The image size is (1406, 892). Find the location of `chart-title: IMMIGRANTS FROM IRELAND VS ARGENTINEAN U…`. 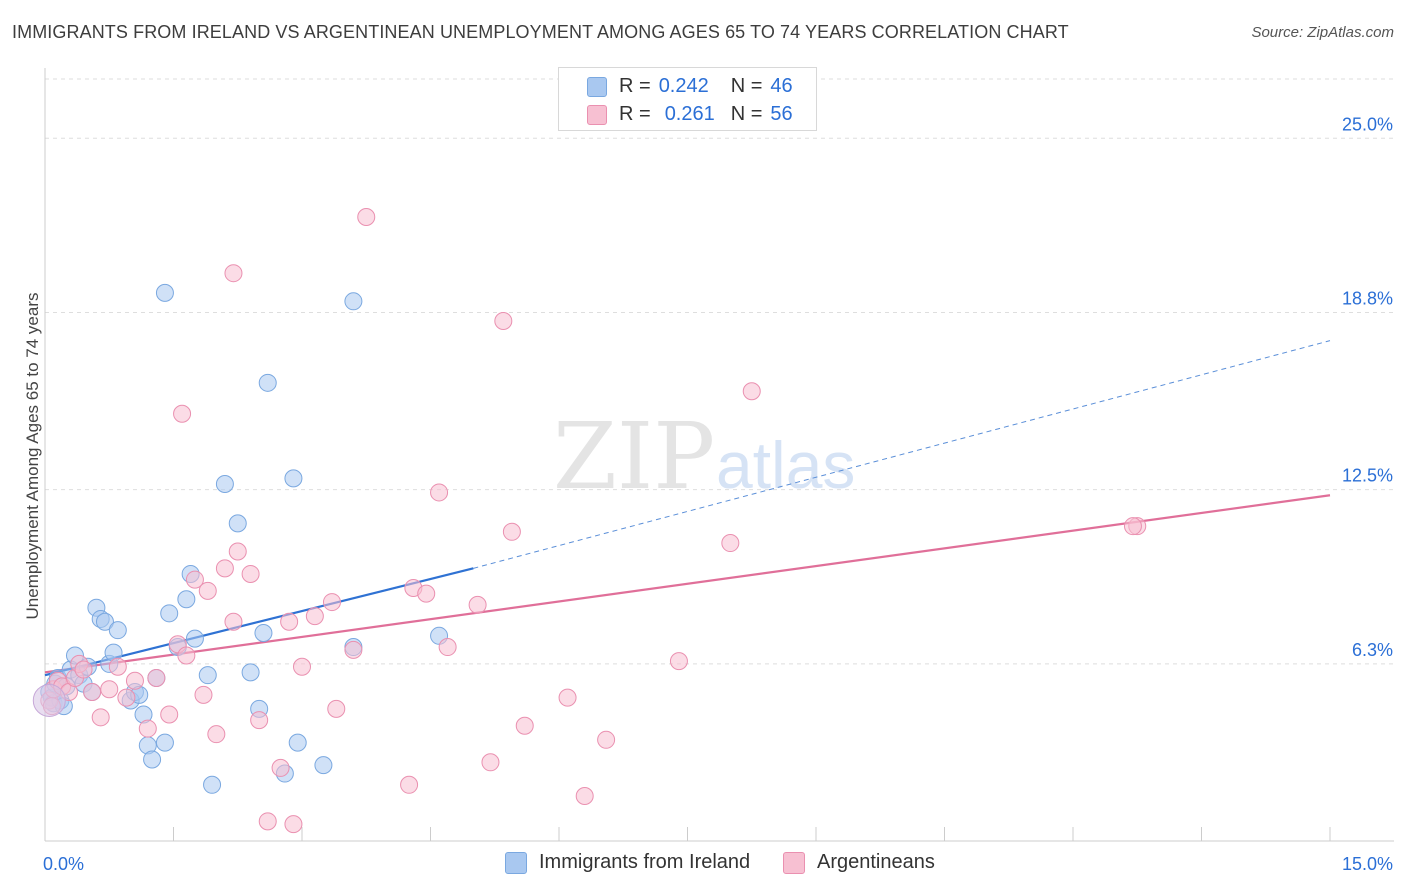

chart-title: IMMIGRANTS FROM IRELAND VS ARGENTINEAN U… is located at coordinates (540, 32).